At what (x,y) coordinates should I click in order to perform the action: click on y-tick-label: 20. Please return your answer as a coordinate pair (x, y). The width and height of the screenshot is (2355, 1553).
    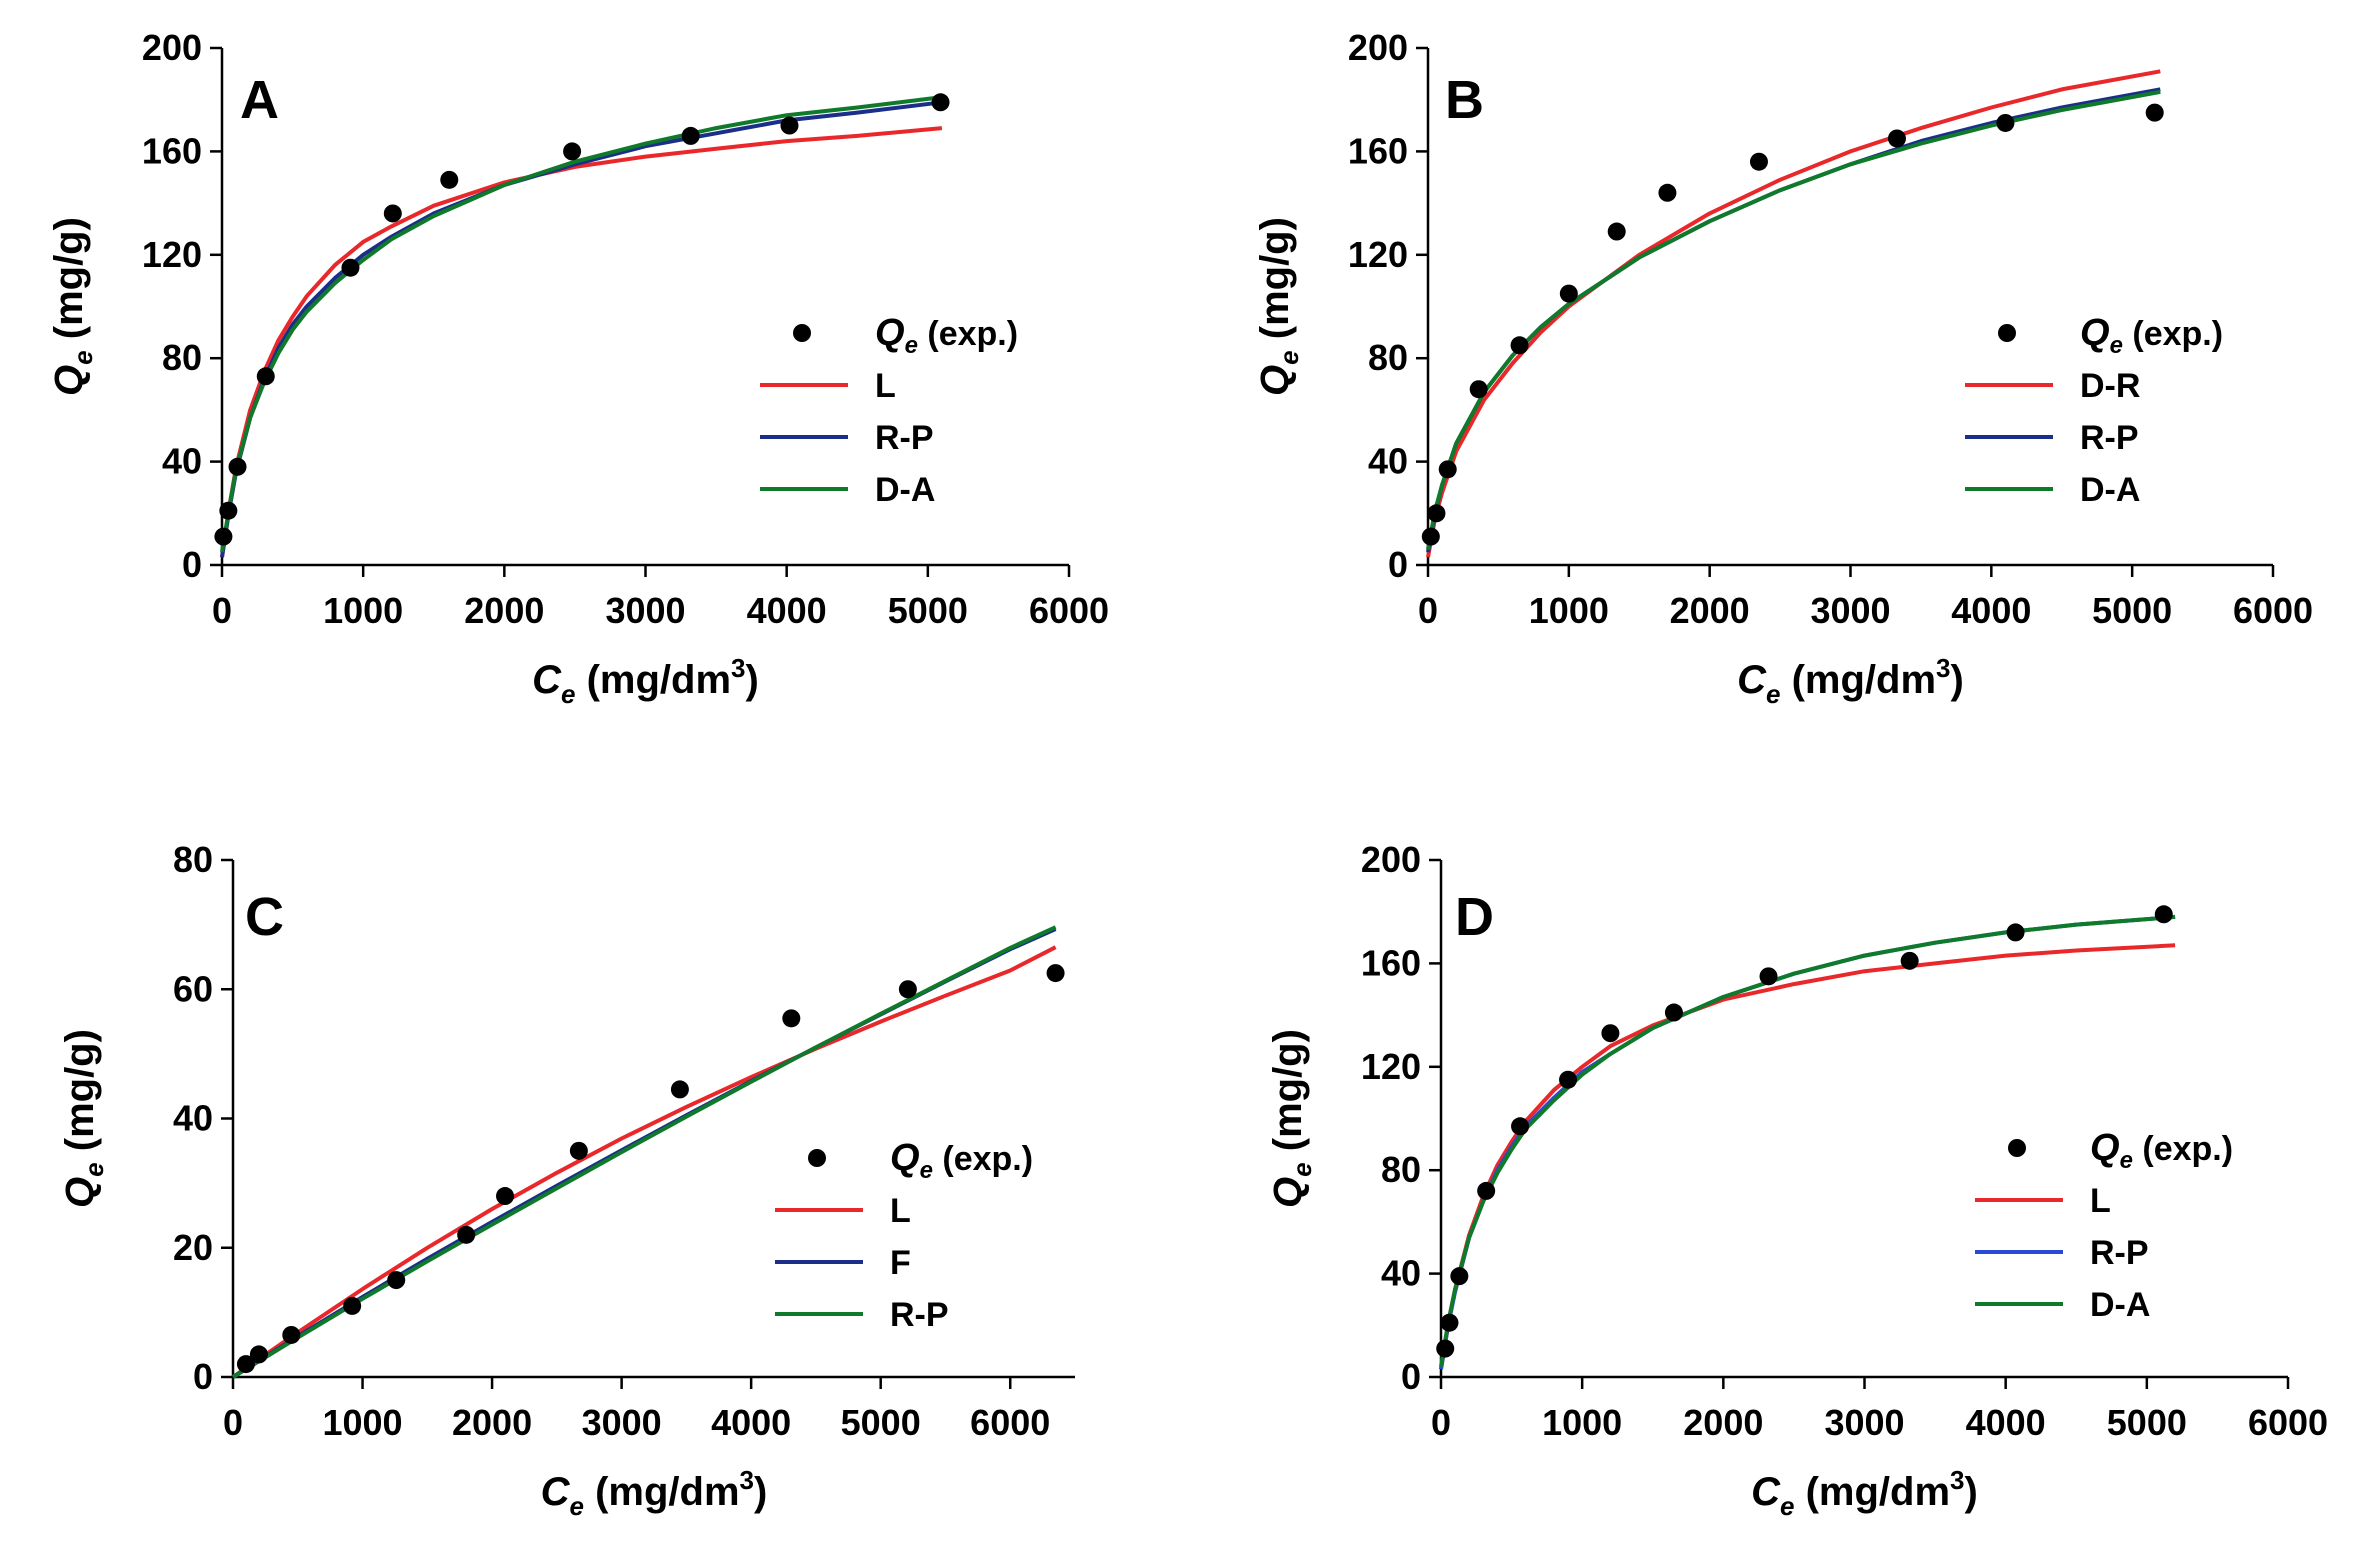
    Looking at the image, I should click on (193, 1247).